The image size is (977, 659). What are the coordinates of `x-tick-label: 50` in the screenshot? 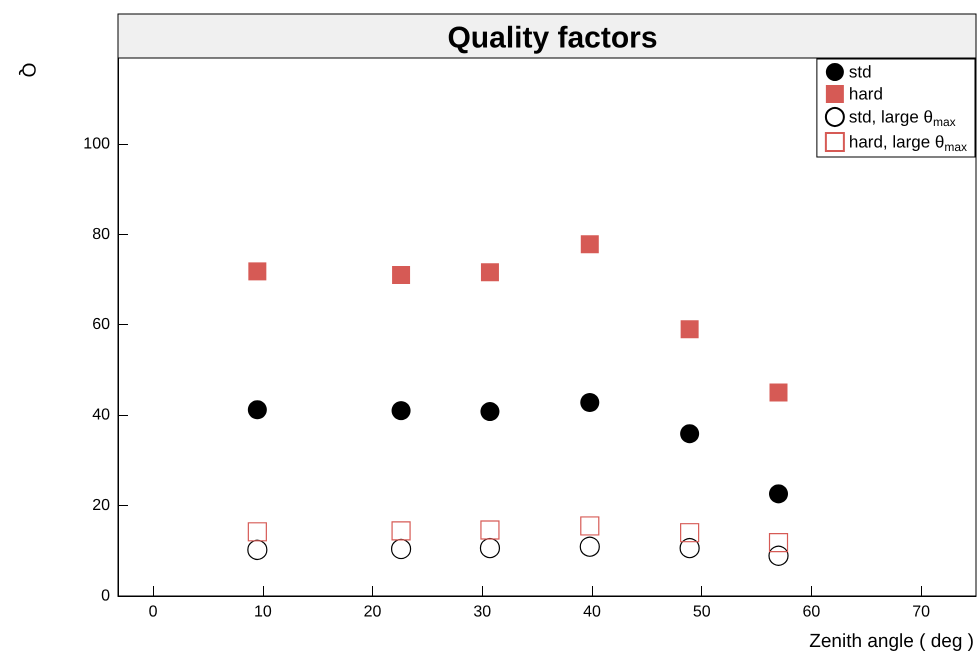 It's located at (701, 612).